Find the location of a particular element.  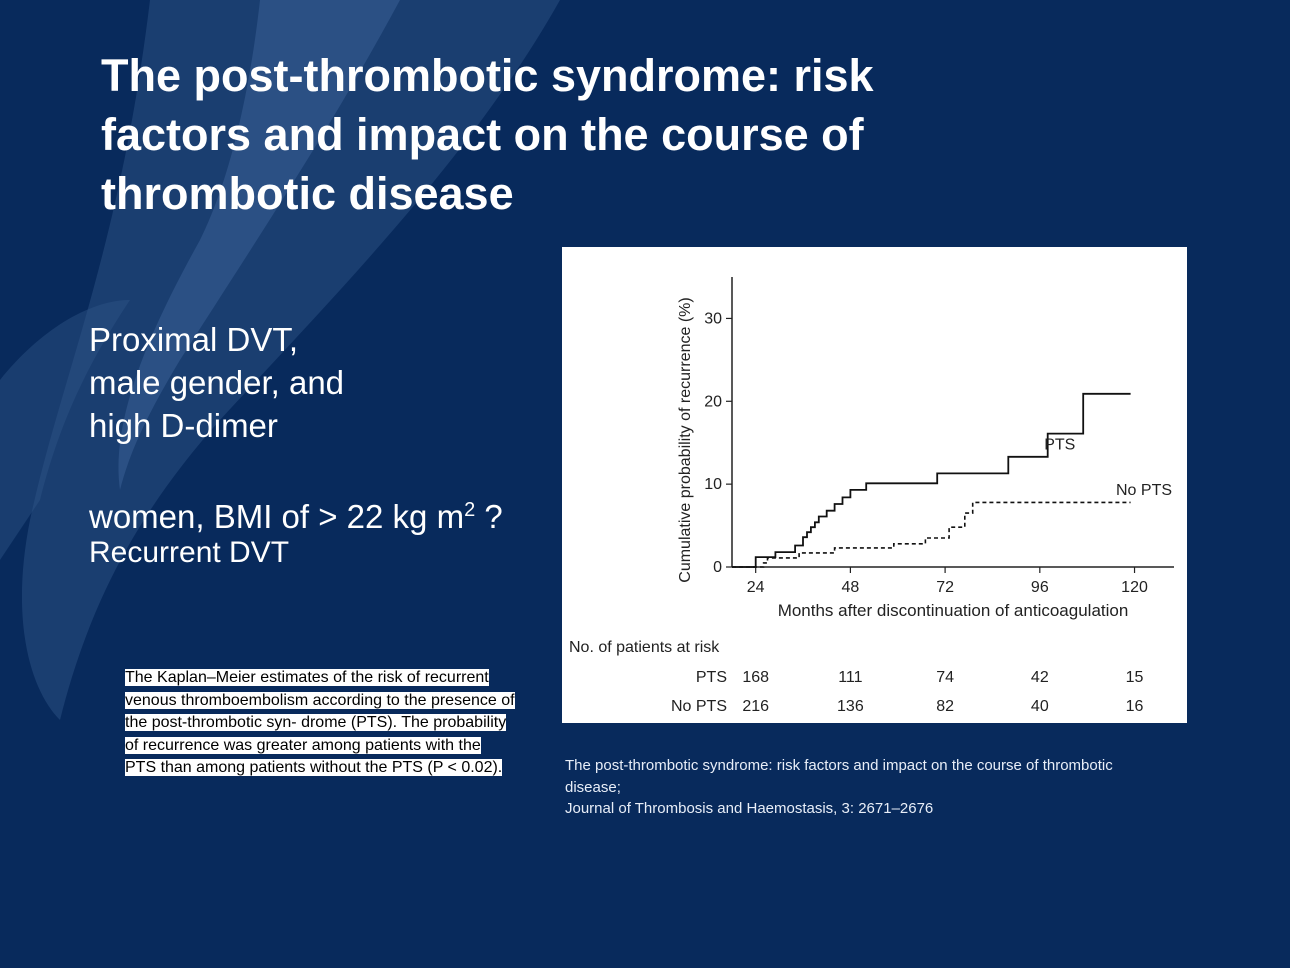

women-bmi-text: women, BMI of > 22 kg m2 ? is located at coordinates (296, 513).